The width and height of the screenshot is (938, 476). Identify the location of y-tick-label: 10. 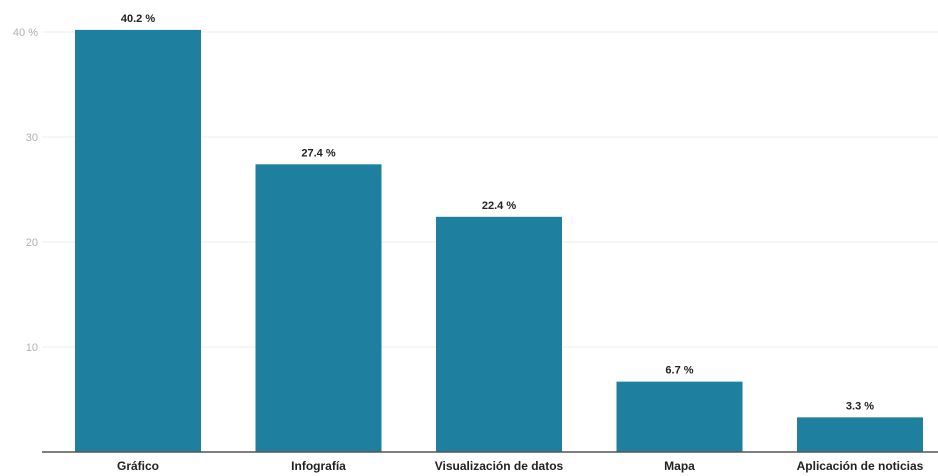
(32, 348).